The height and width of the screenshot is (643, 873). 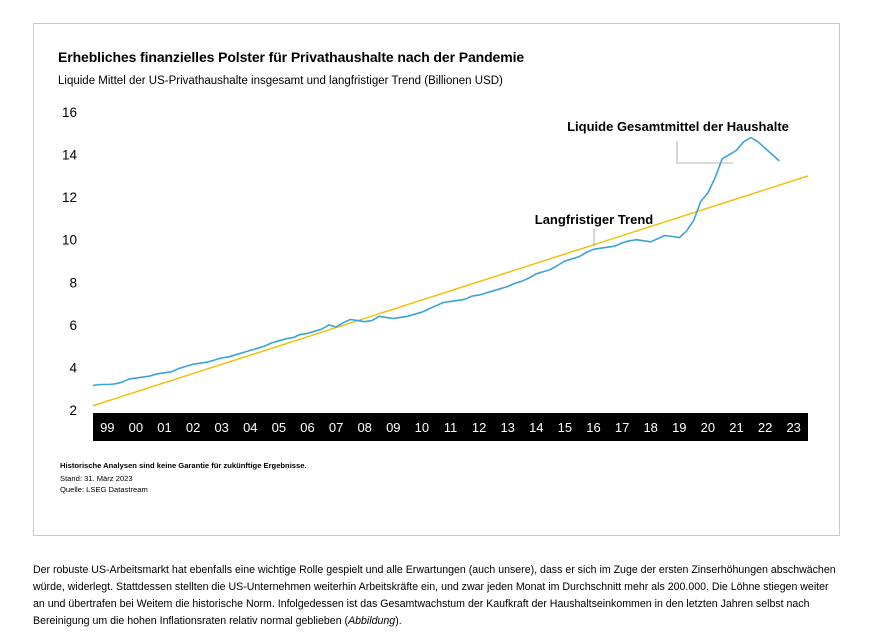 I want to click on x-tick-label: 00, so click(x=136, y=427).